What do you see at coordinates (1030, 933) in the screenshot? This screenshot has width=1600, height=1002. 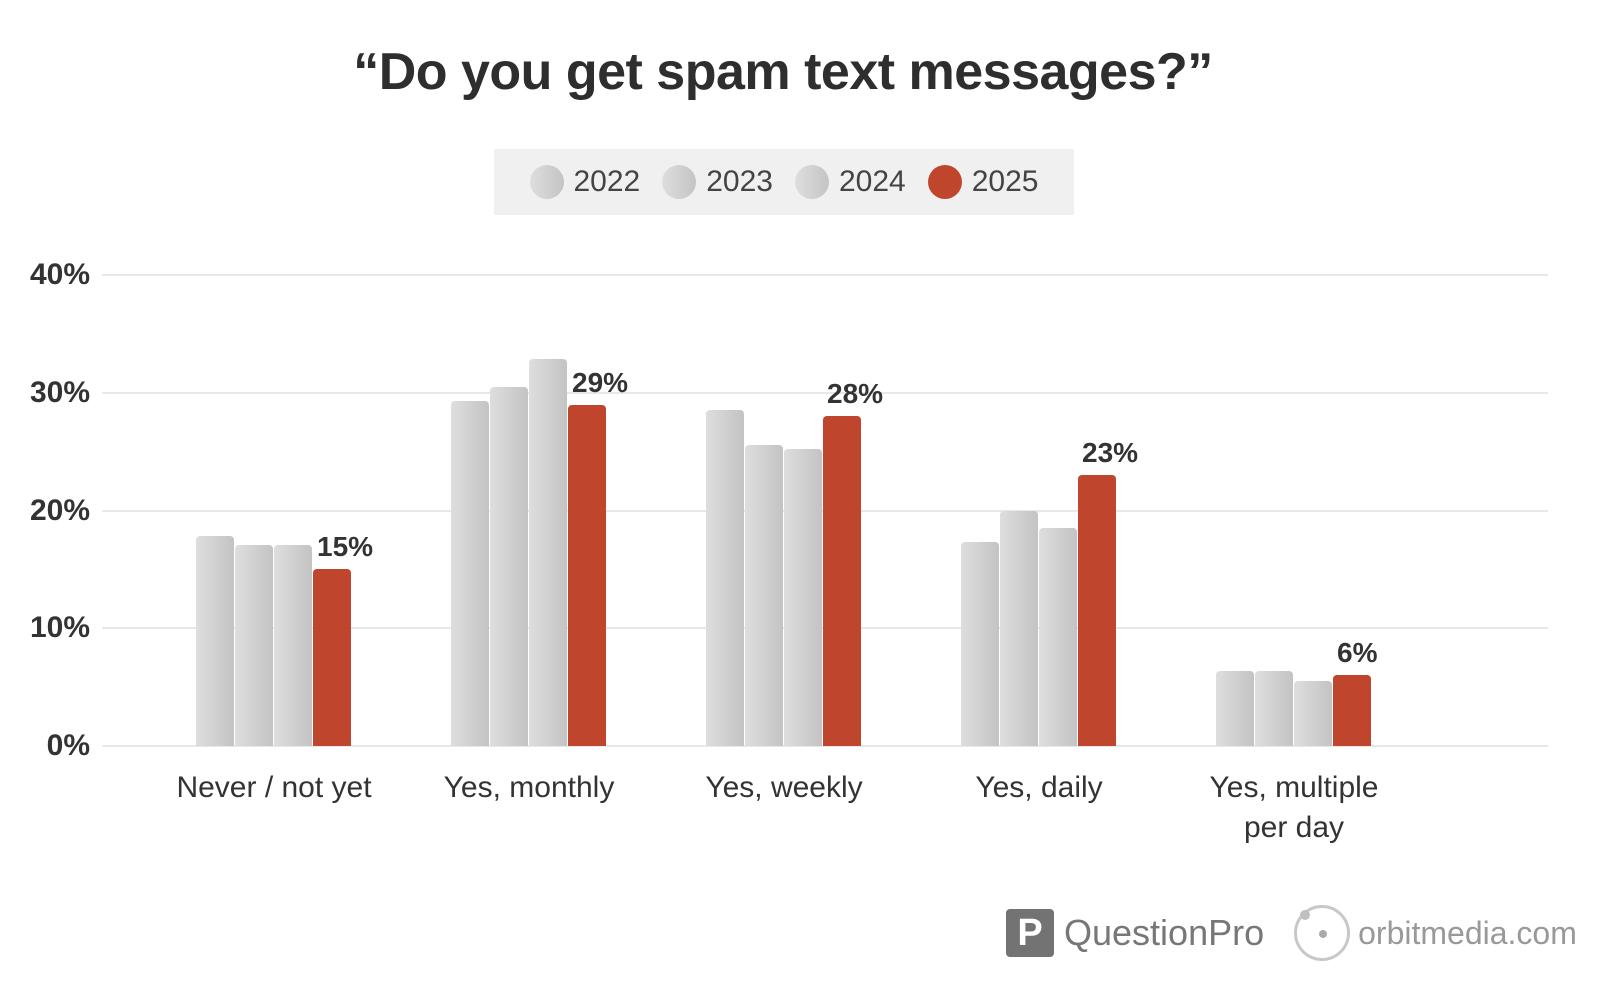 I see `questionpro-icon: P` at bounding box center [1030, 933].